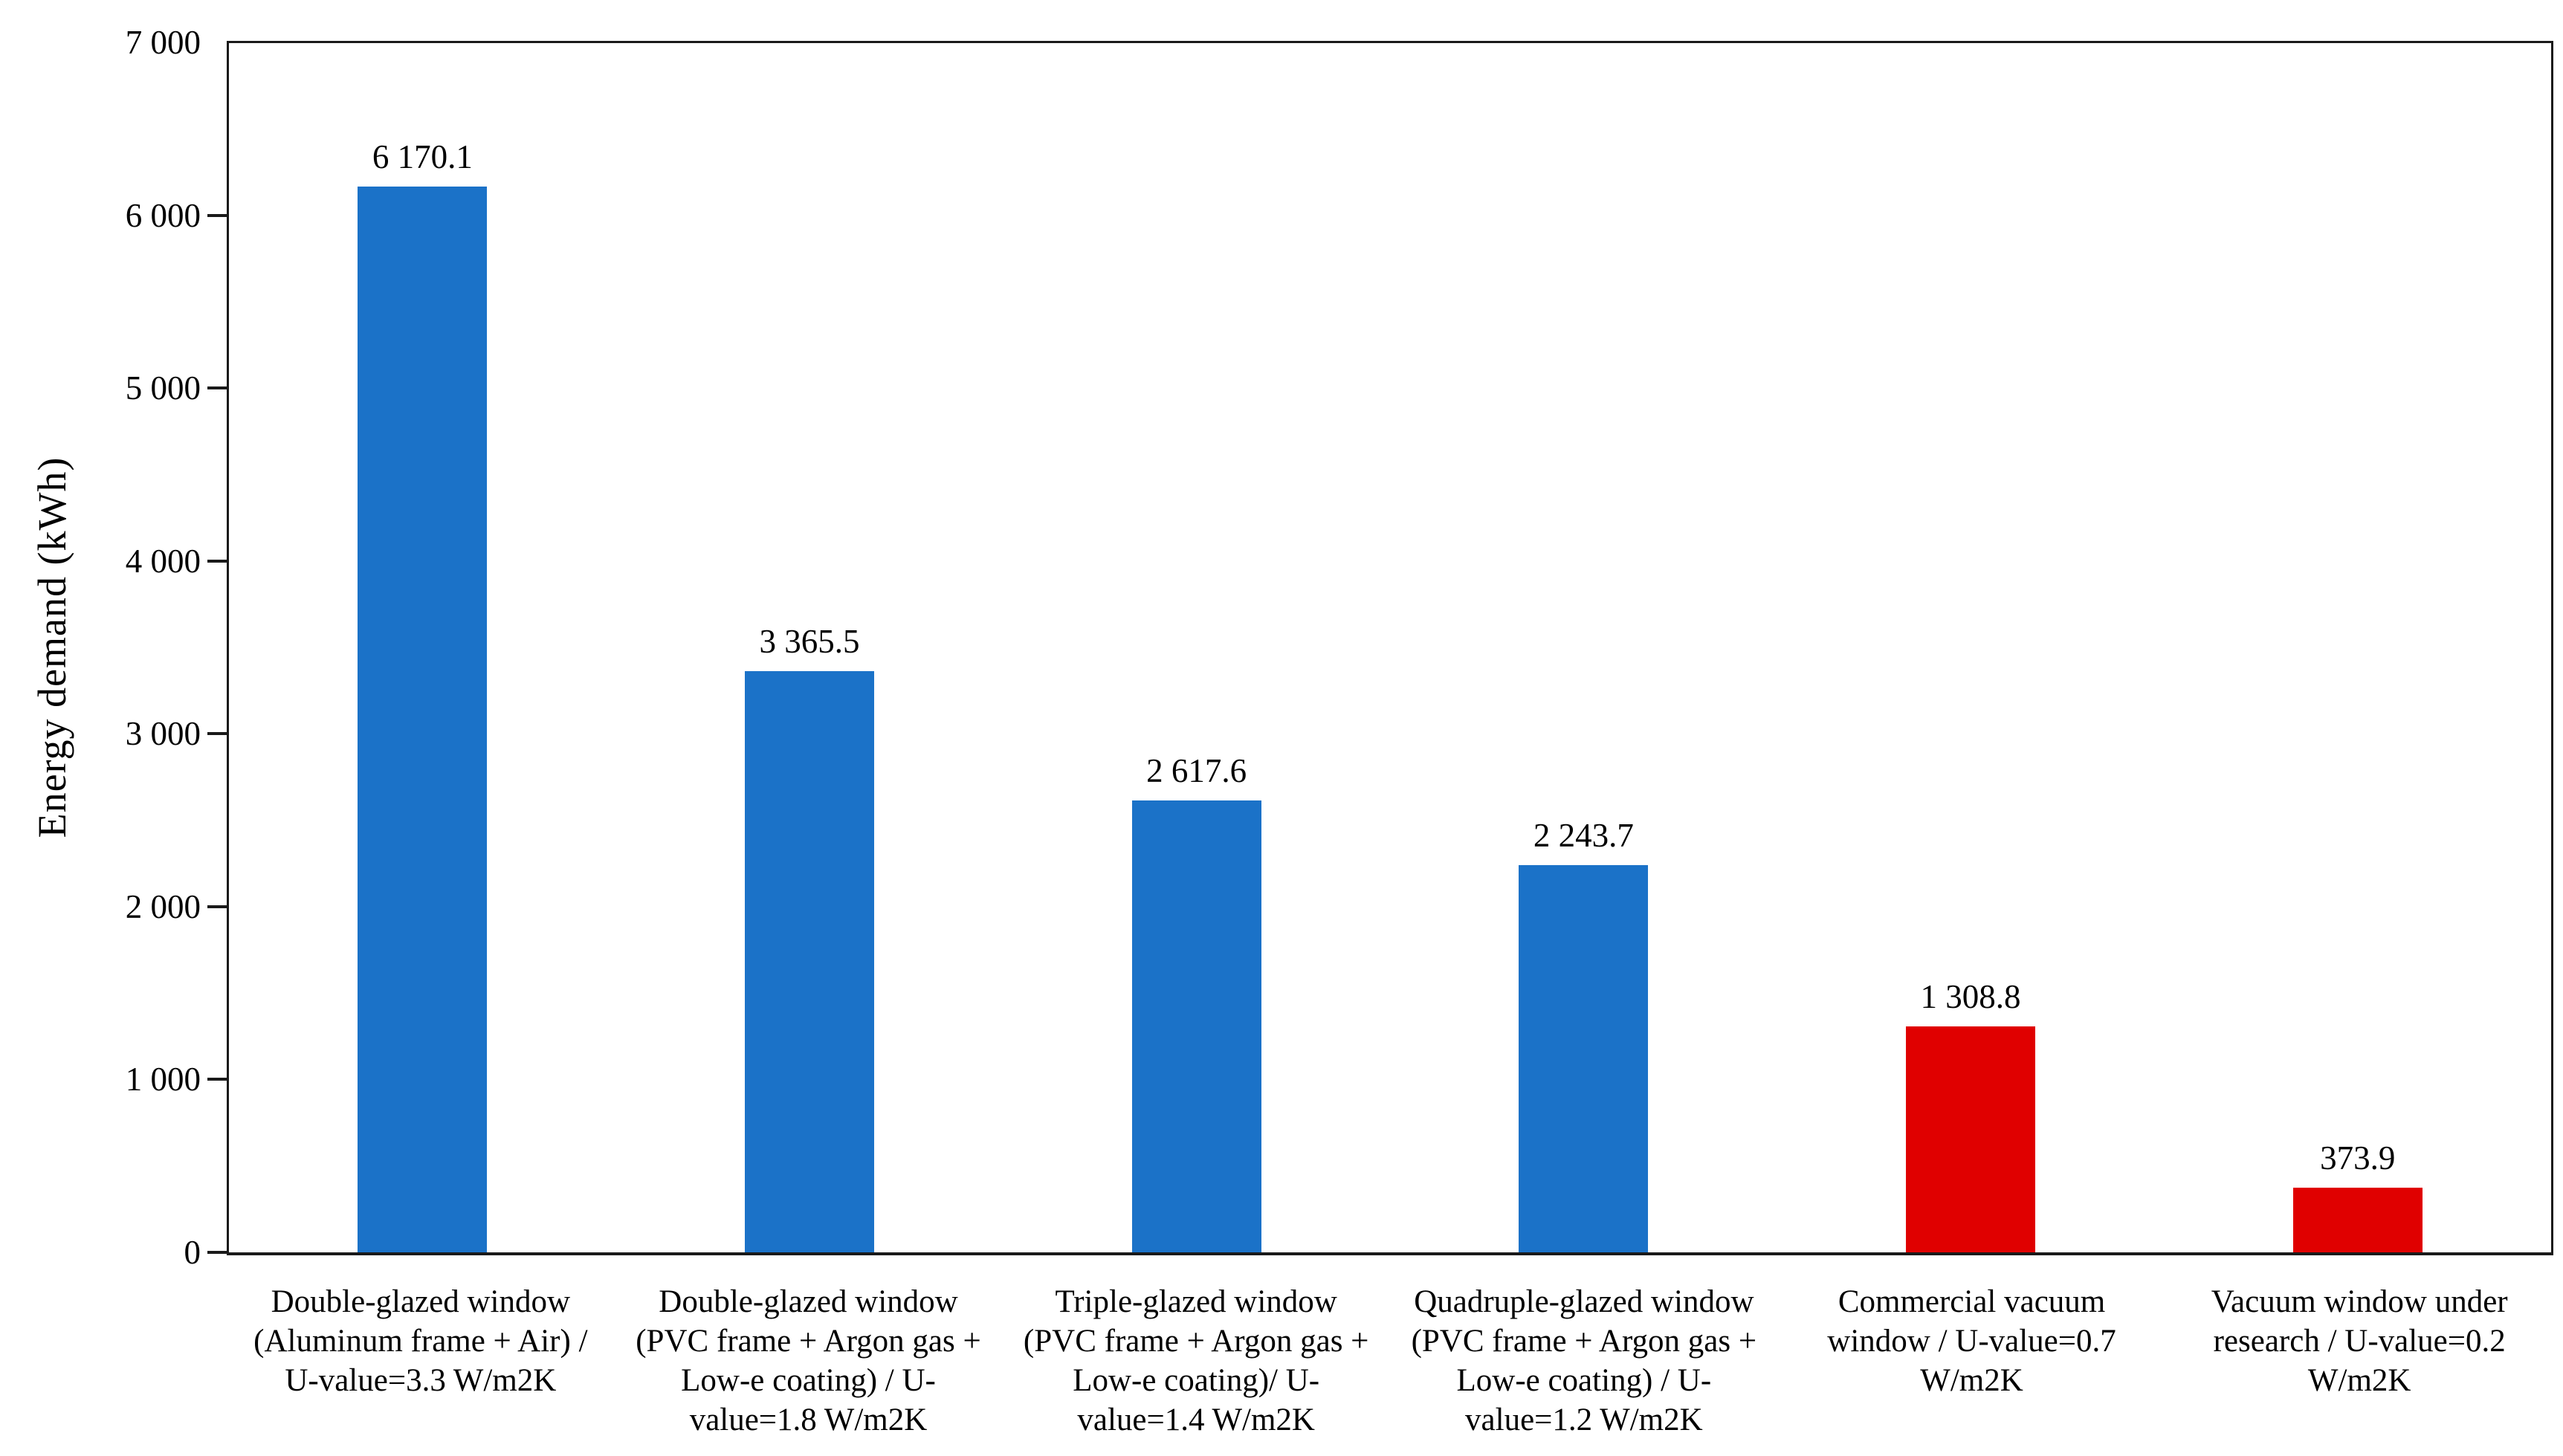 The height and width of the screenshot is (1456, 2563). Describe the element at coordinates (163, 907) in the screenshot. I see `y-tick-label: 2 000` at that location.